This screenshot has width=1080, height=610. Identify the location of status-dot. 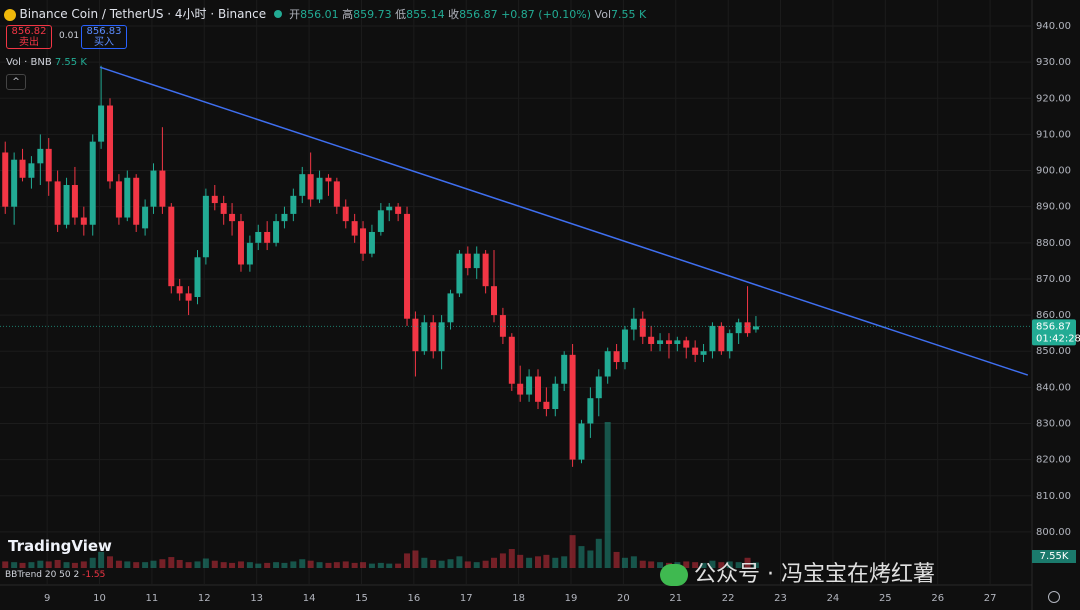
(277, 14).